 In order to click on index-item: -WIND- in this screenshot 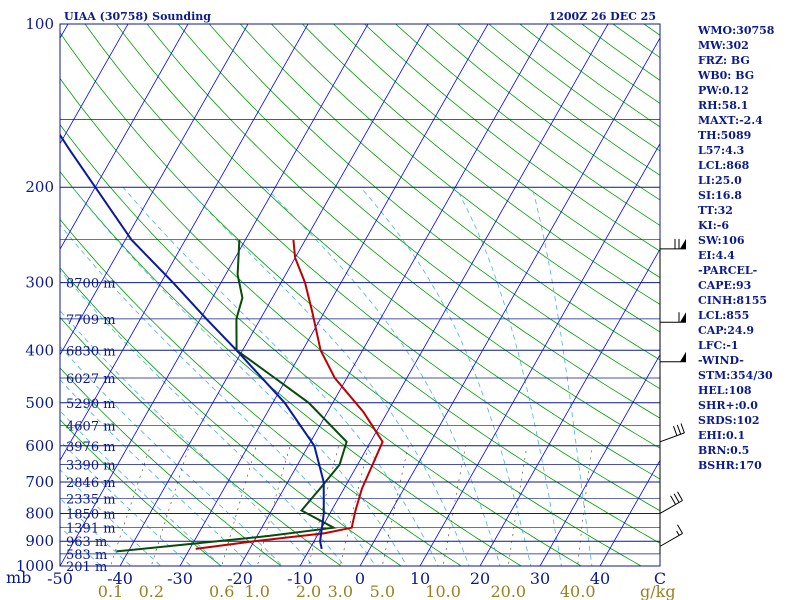, I will do `click(721, 360)`.